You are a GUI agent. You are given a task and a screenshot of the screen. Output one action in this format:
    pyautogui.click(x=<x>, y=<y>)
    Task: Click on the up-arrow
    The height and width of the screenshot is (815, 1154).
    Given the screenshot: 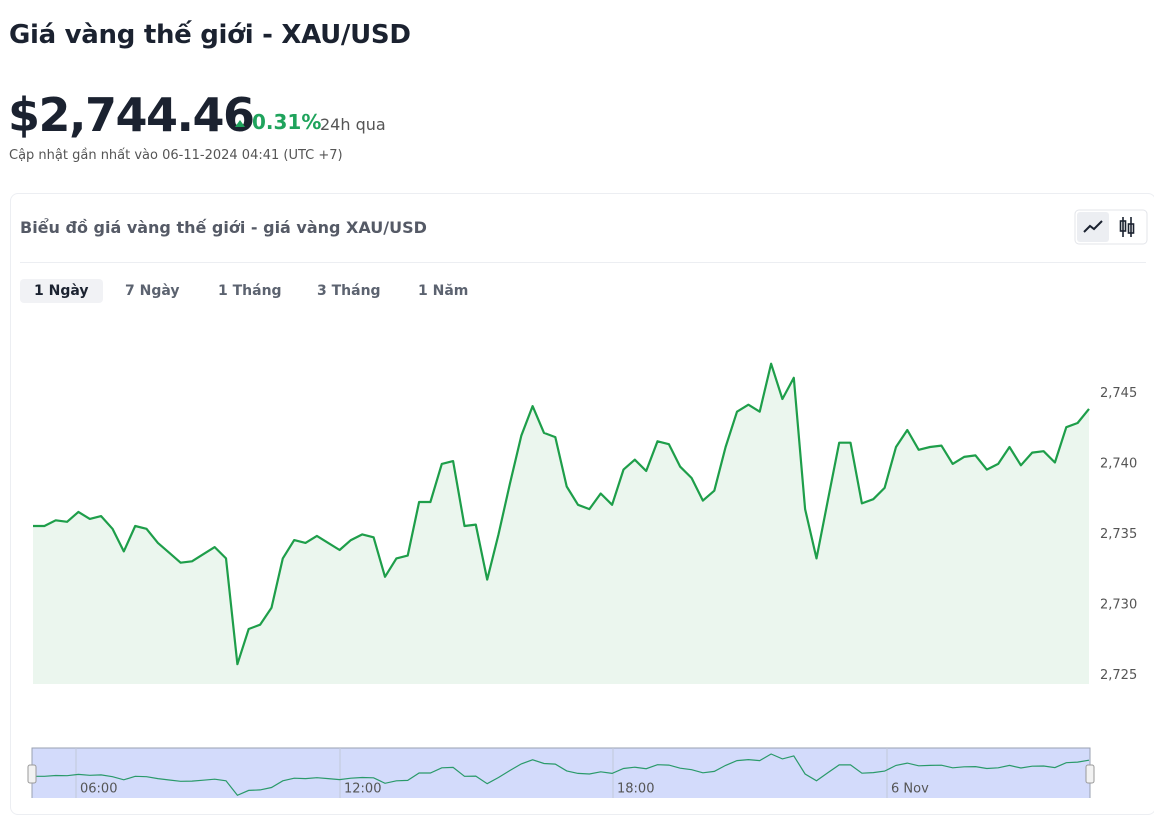 What is the action you would take?
    pyautogui.click(x=240, y=123)
    